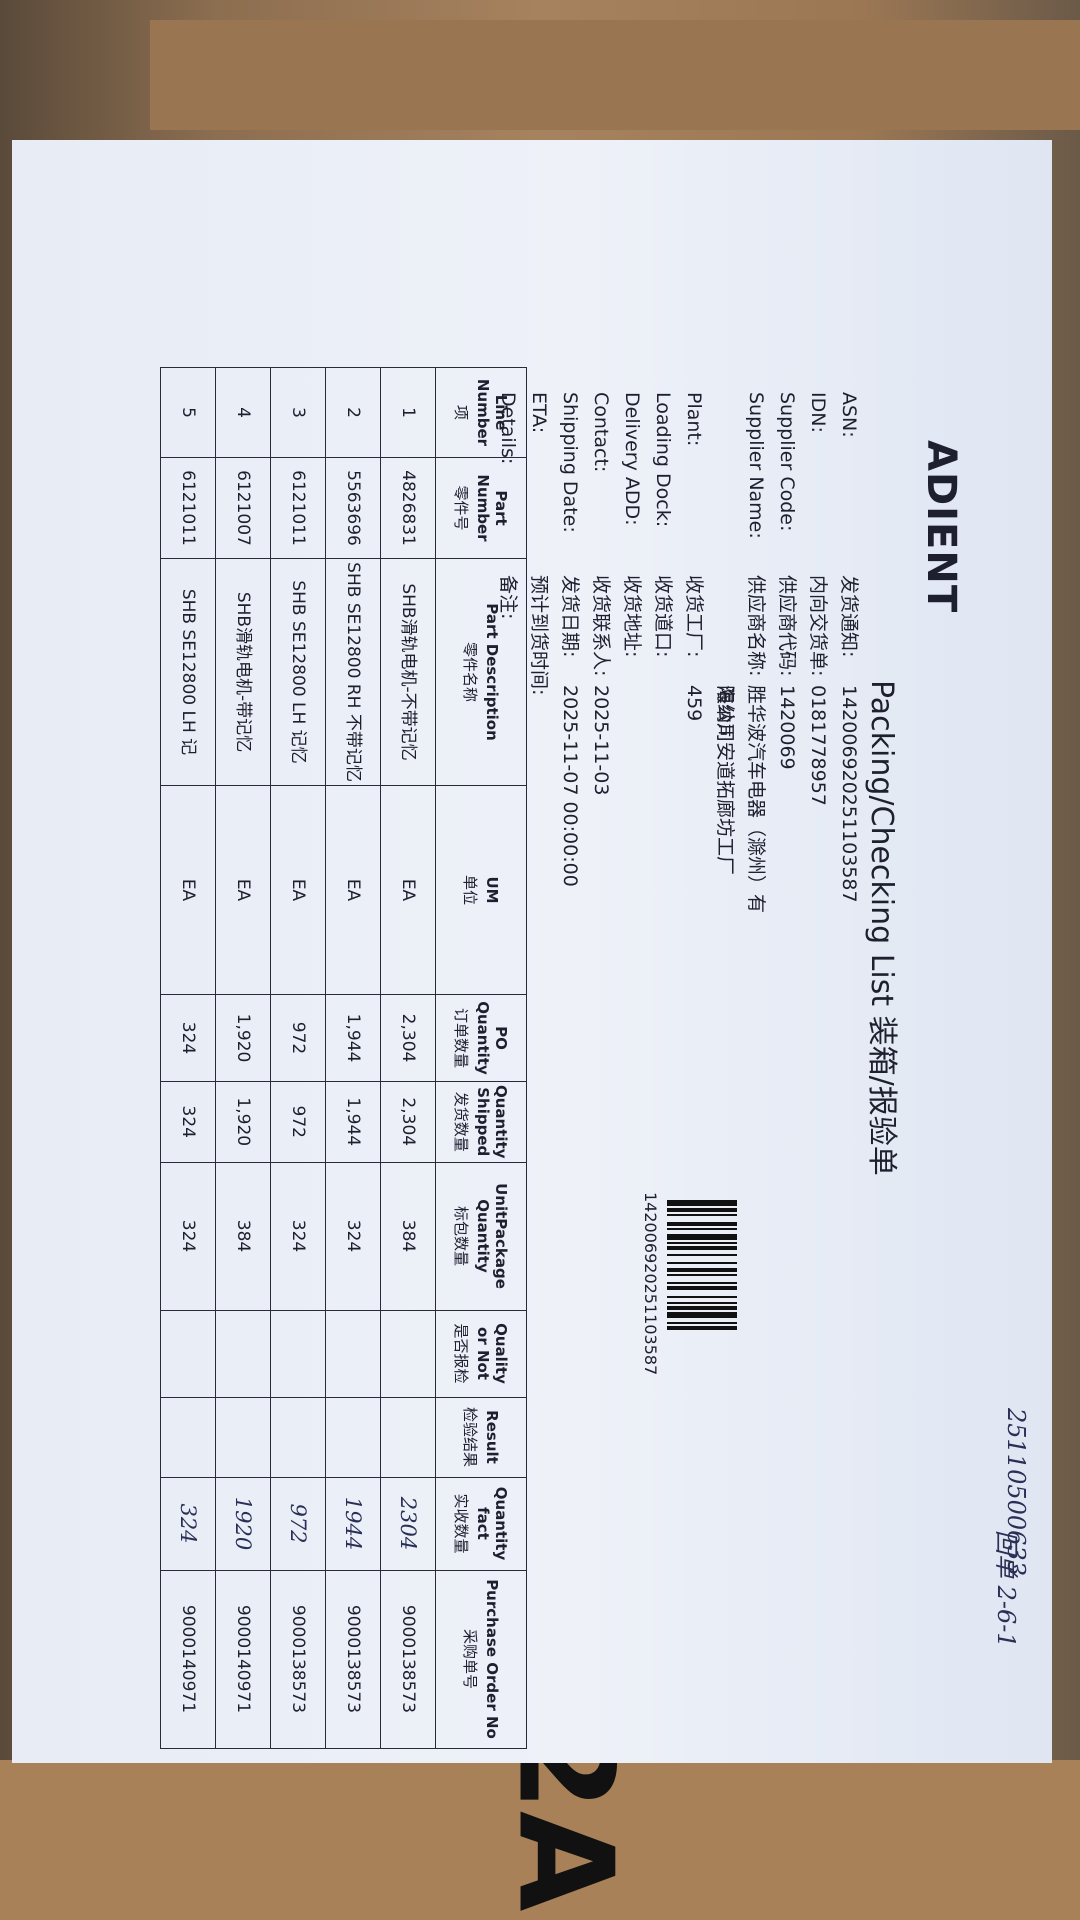 The width and height of the screenshot is (1080, 1920). What do you see at coordinates (188, 508) in the screenshot?
I see `table-cell: 6121011` at bounding box center [188, 508].